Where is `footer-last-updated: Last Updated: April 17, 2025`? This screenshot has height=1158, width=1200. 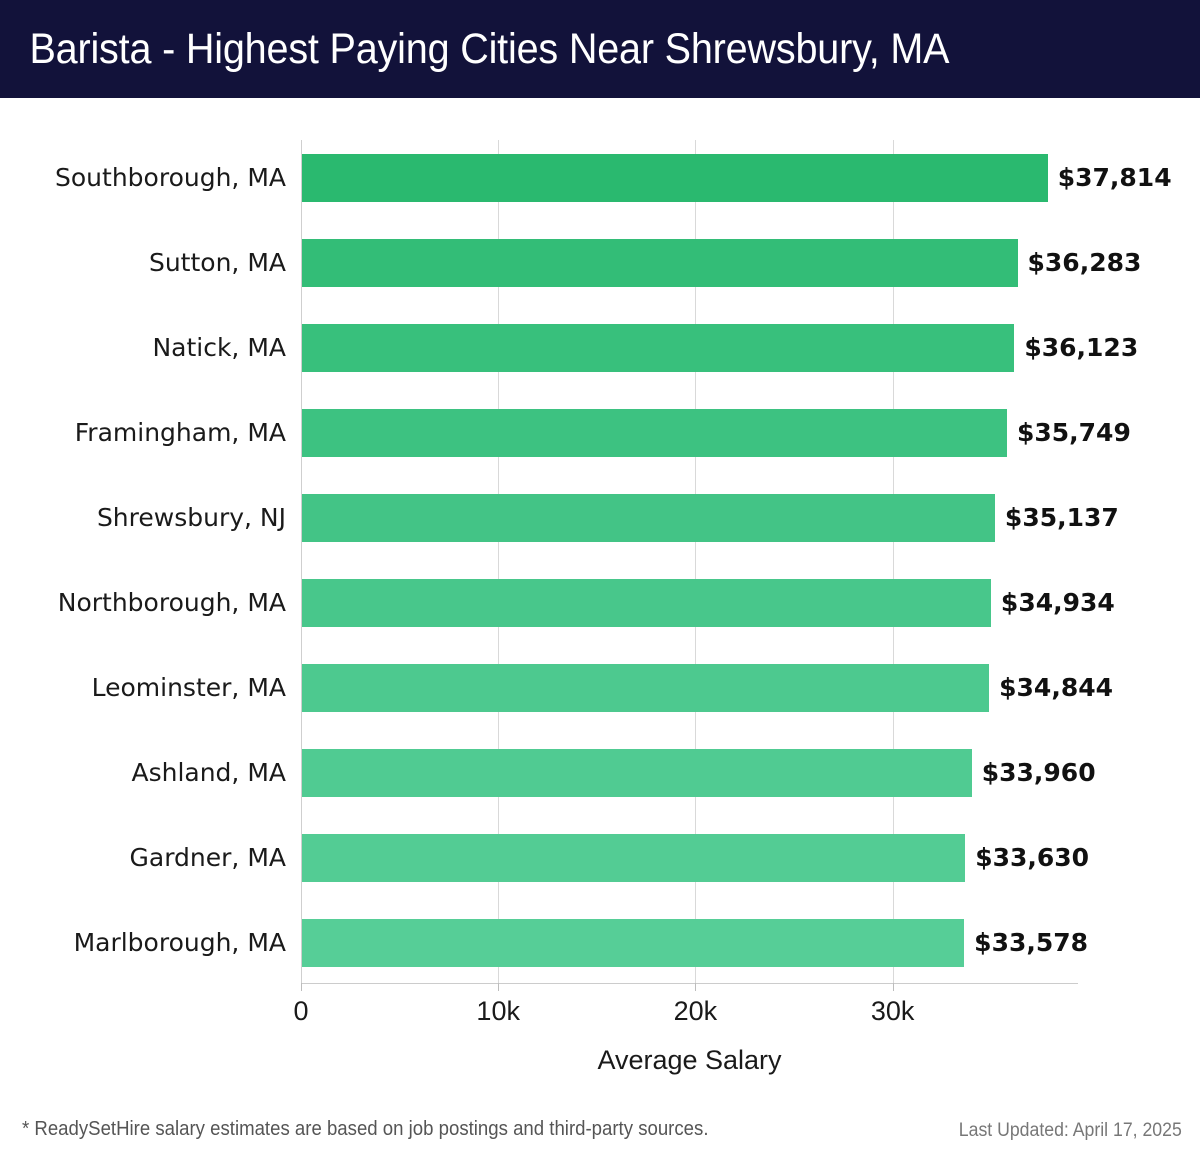
footer-last-updated: Last Updated: April 17, 2025 is located at coordinates (1070, 1130).